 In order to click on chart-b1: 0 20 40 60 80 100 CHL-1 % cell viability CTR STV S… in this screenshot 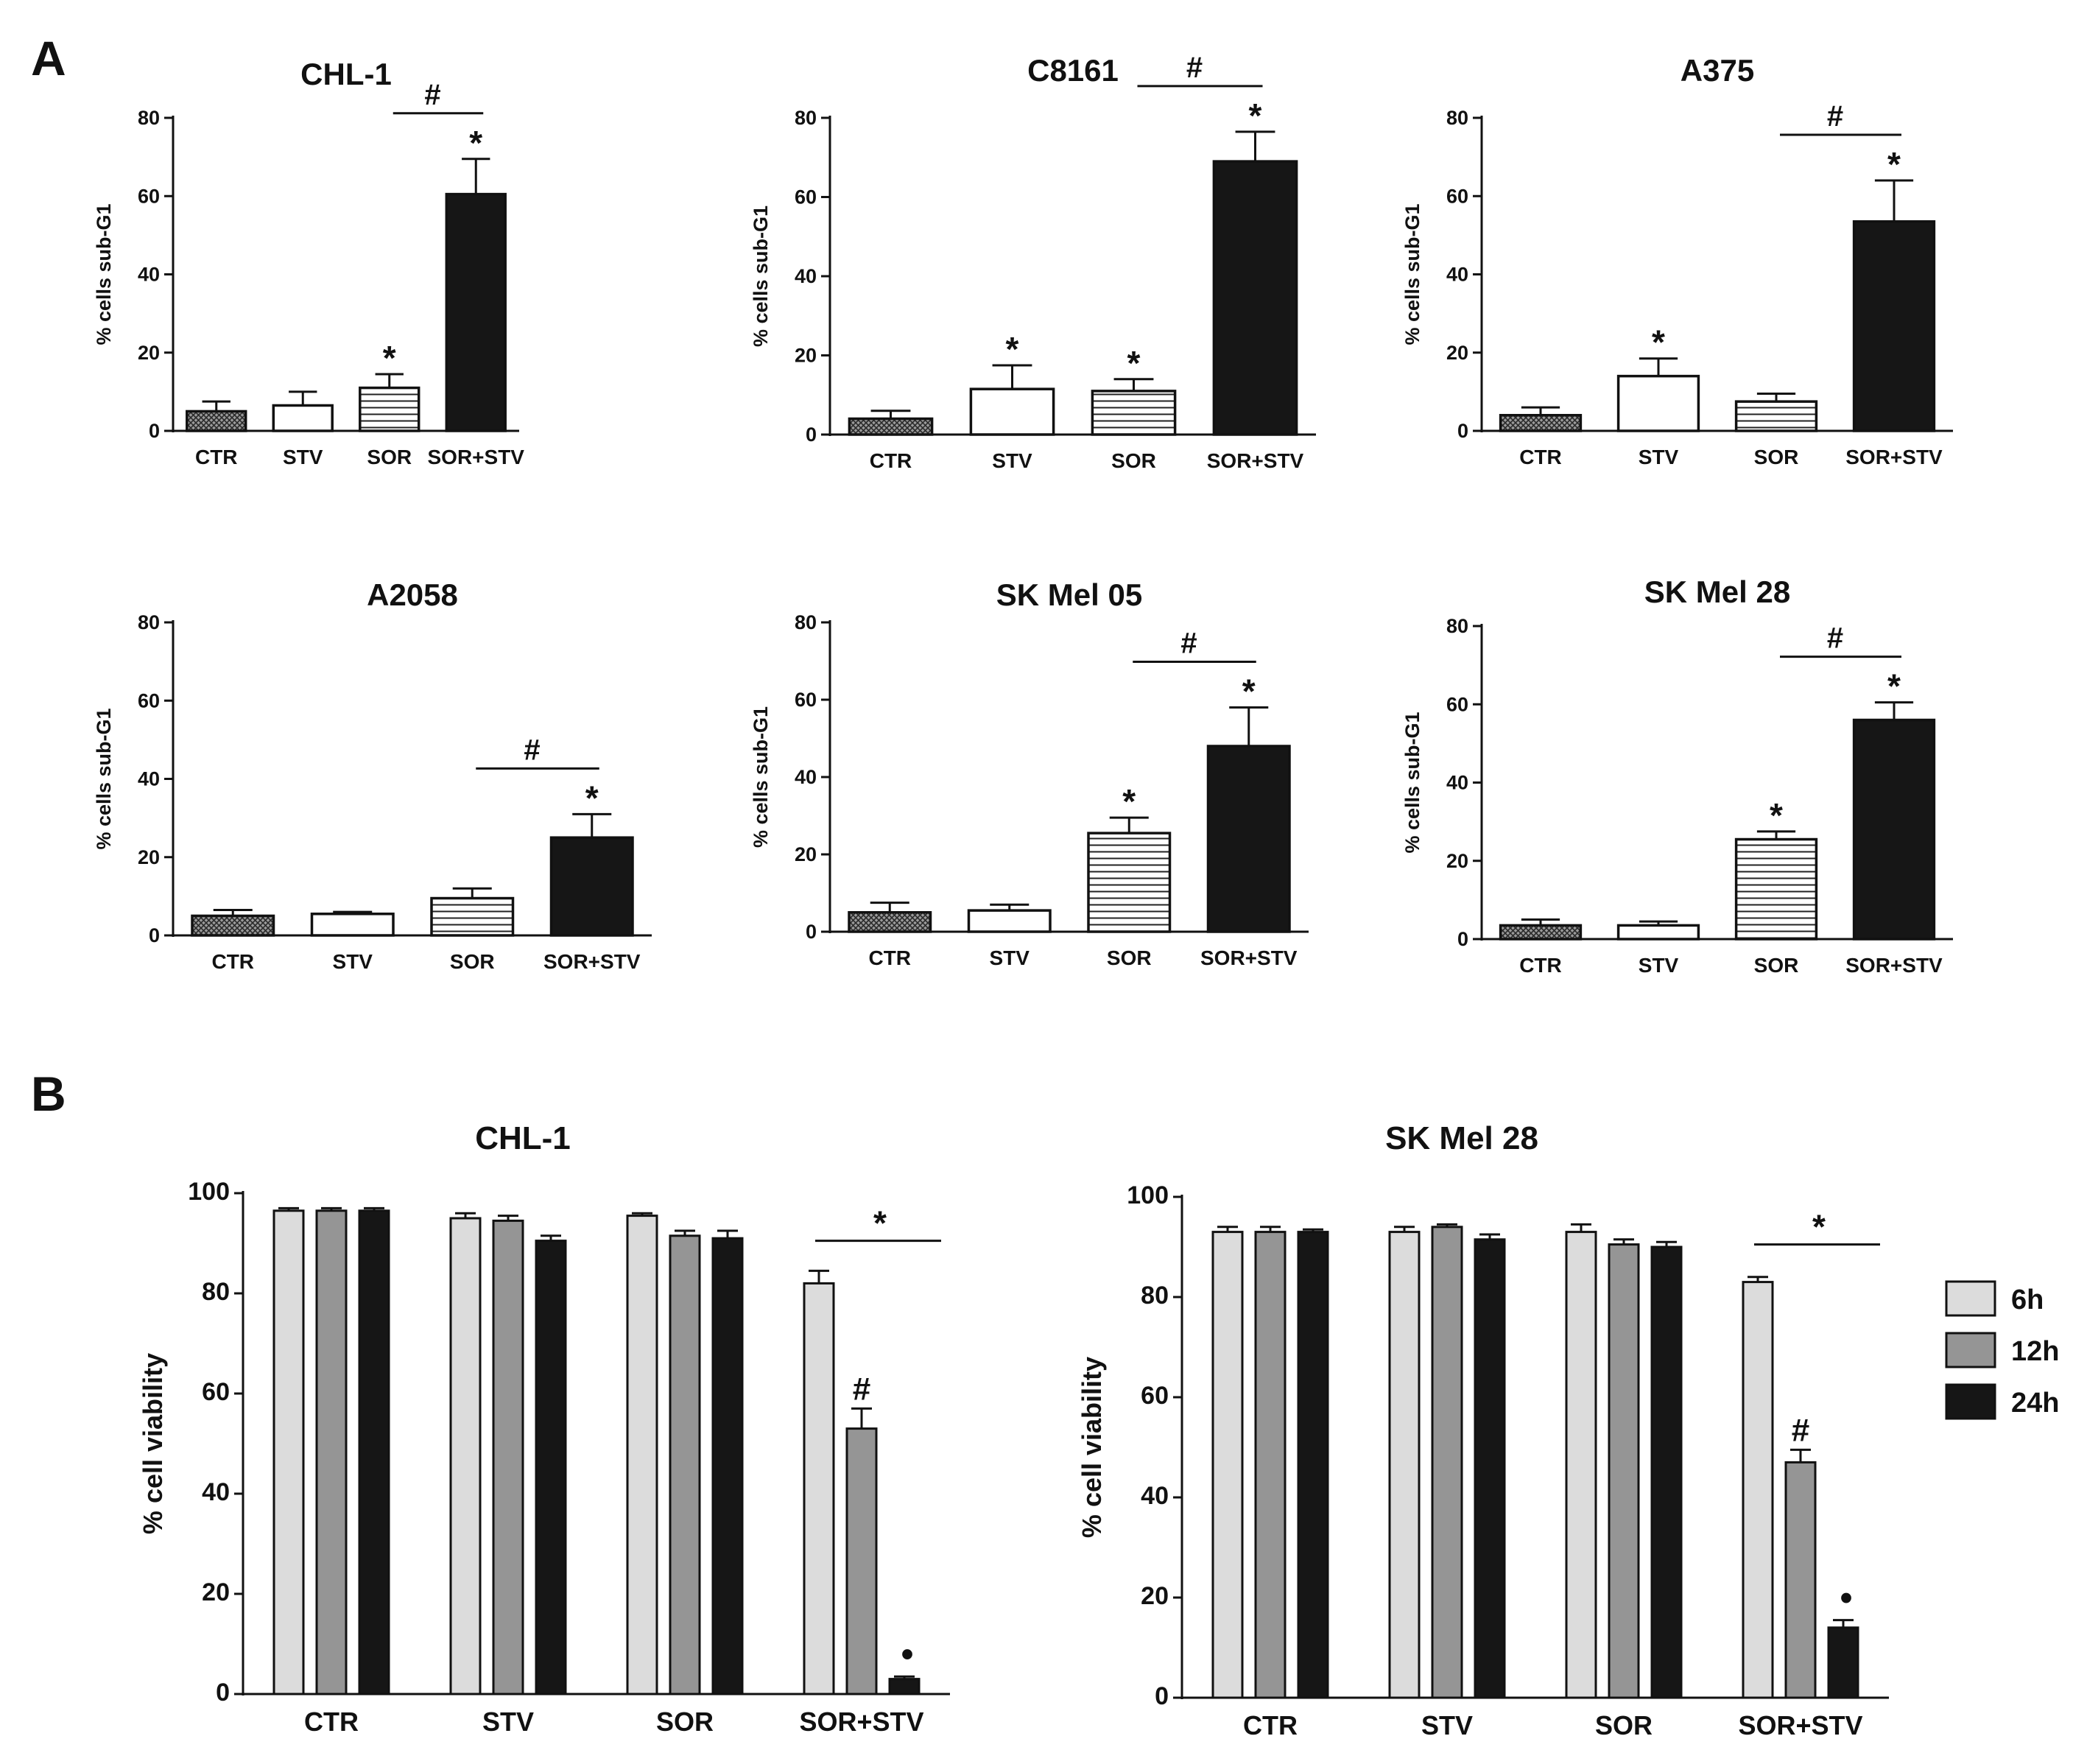, I will do `click(544, 1428)`.